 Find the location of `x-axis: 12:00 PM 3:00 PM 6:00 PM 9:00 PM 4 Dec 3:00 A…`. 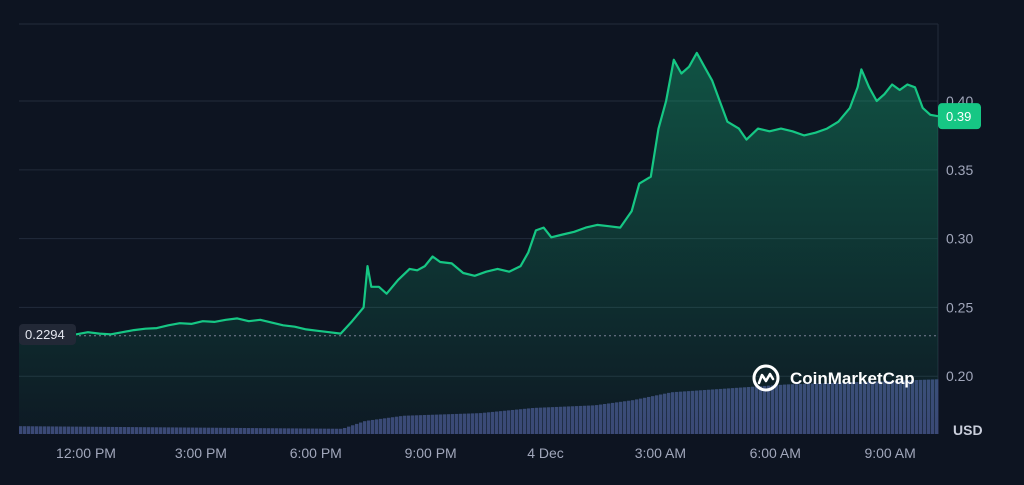

x-axis: 12:00 PM 3:00 PM 6:00 PM 9:00 PM 4 Dec 3:00 A… is located at coordinates (486, 453).